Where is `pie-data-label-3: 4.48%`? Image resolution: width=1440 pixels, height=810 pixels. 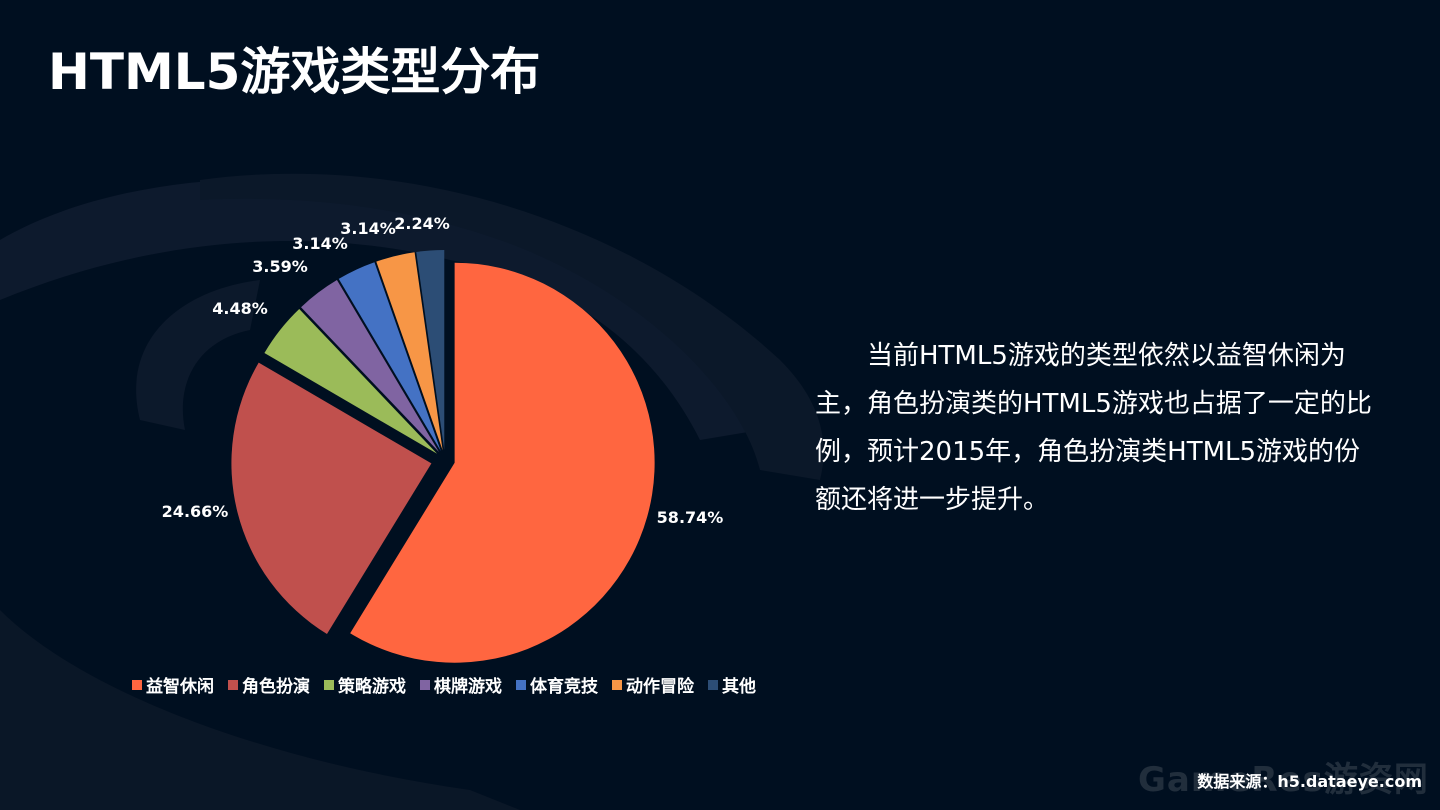 pie-data-label-3: 4.48% is located at coordinates (240, 308).